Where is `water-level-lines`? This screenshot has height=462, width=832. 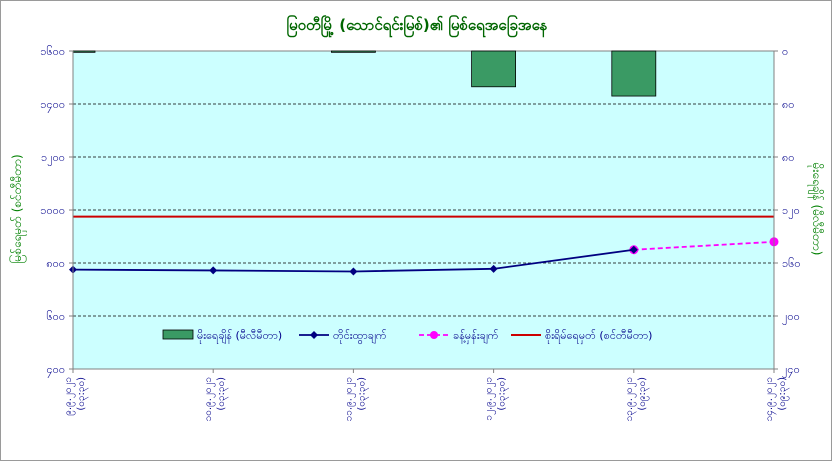
water-level-lines is located at coordinates (424, 256).